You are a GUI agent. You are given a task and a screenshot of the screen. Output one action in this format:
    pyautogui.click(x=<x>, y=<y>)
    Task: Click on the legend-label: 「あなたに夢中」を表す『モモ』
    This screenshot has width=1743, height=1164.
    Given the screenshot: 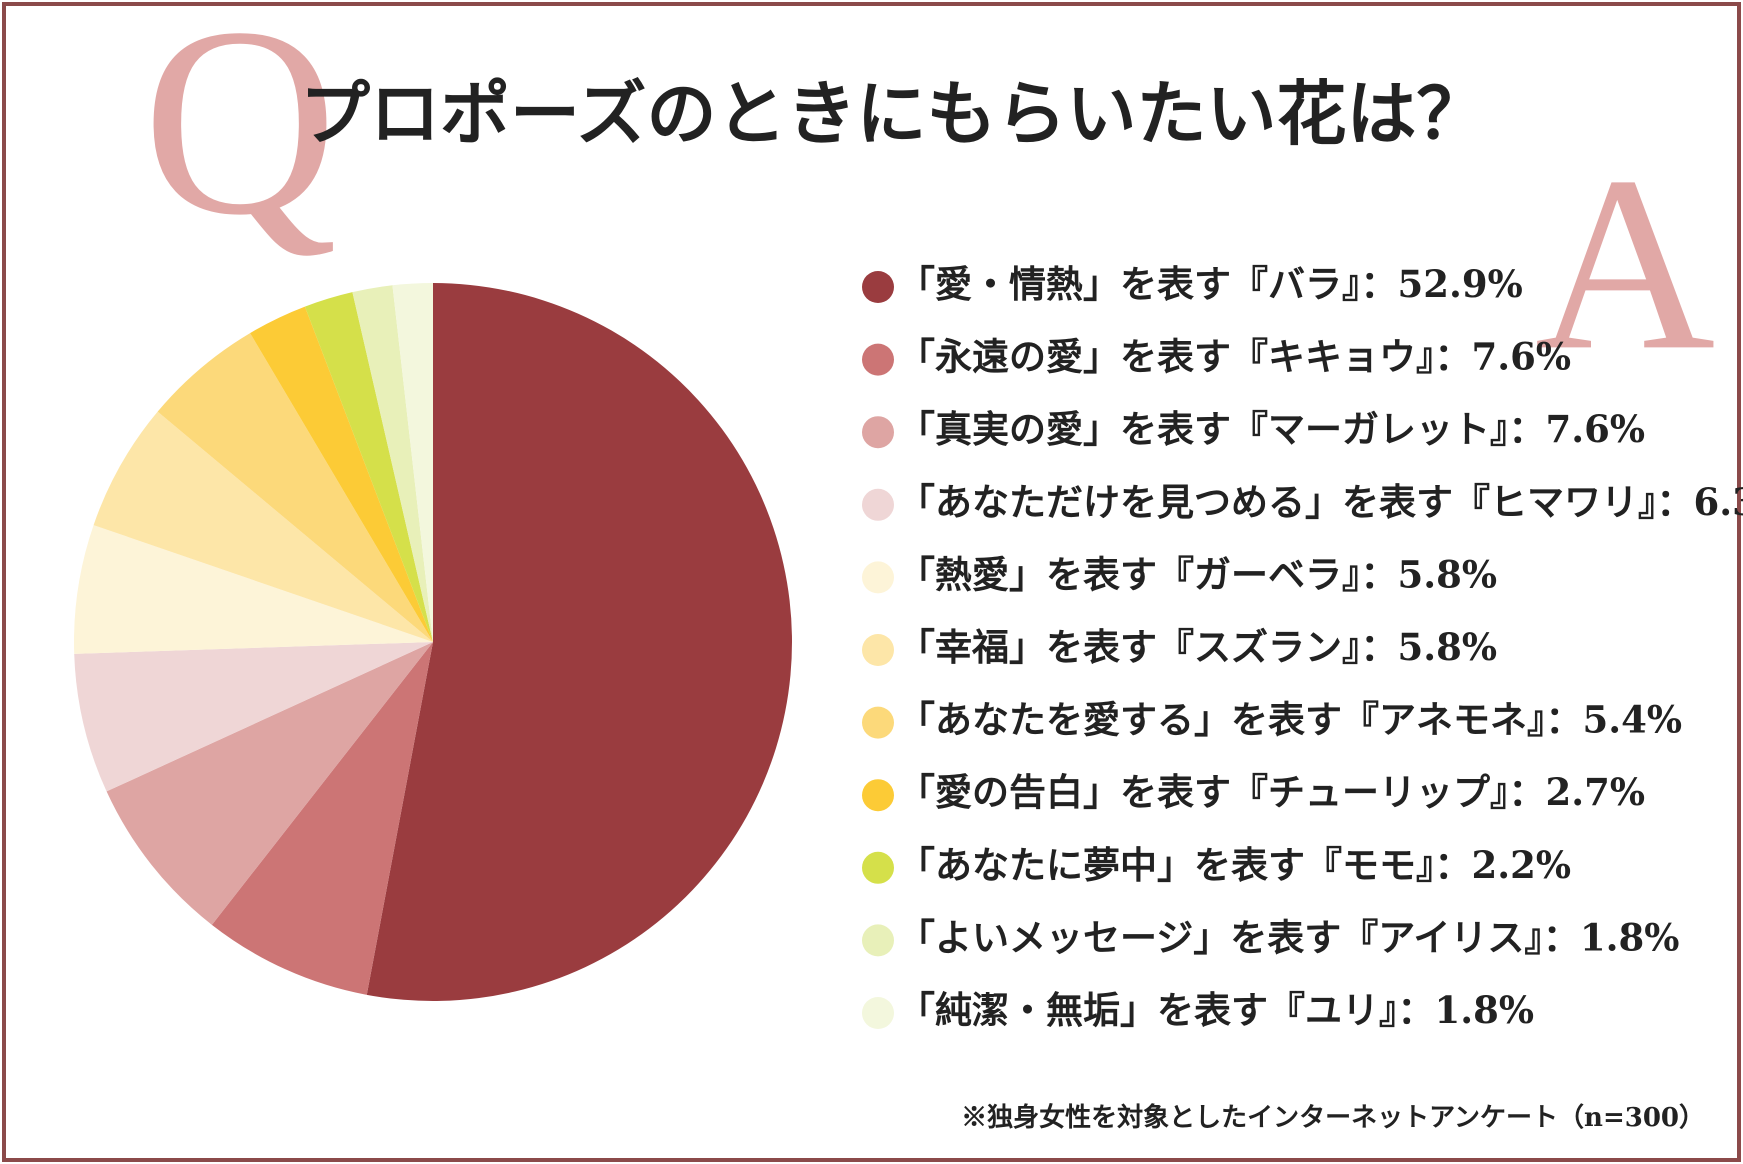 What is the action you would take?
    pyautogui.click(x=1166, y=864)
    